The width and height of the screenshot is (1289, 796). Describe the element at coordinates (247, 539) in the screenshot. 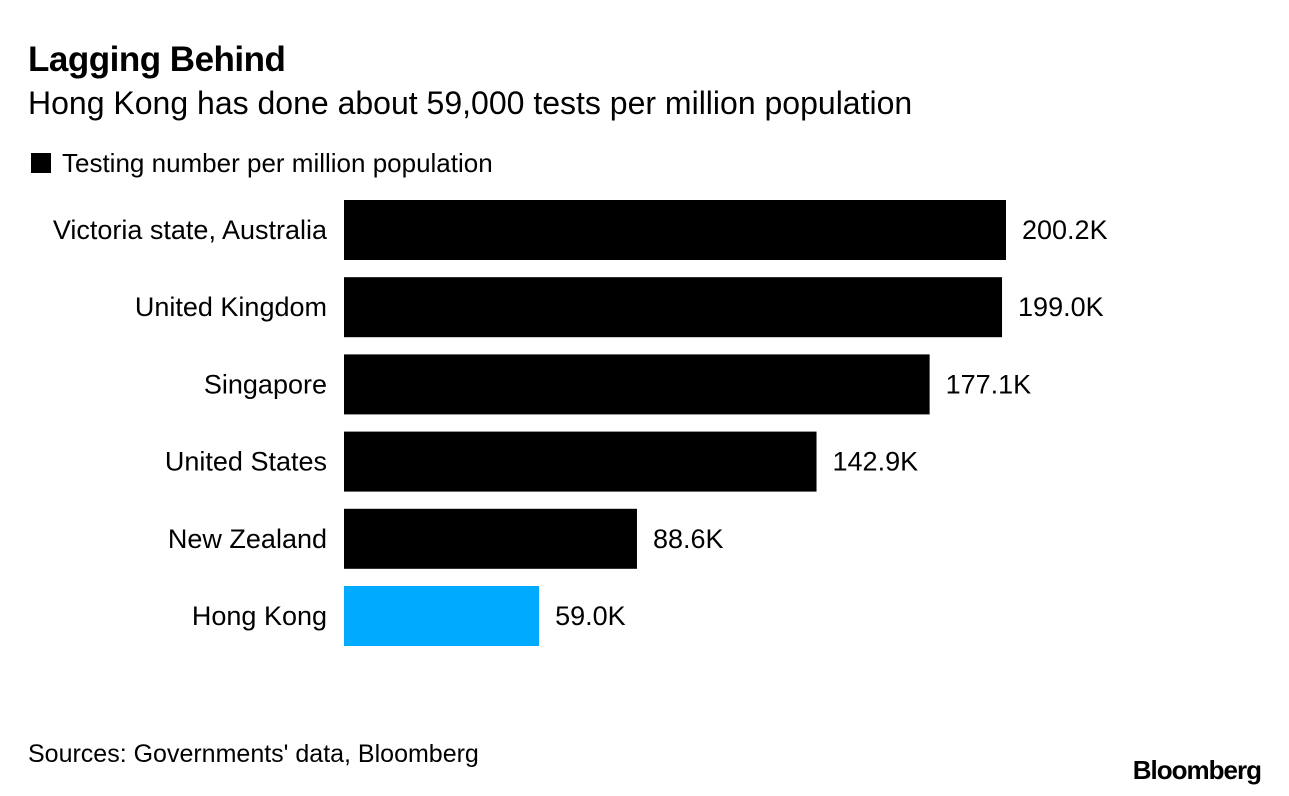

I see `category-label: New Zealand` at that location.